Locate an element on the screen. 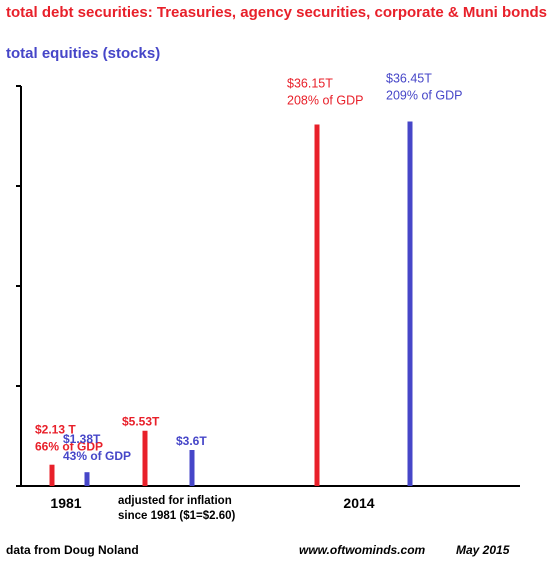 The image size is (550, 569). category-label: adjusted for inflation is located at coordinates (175, 501).